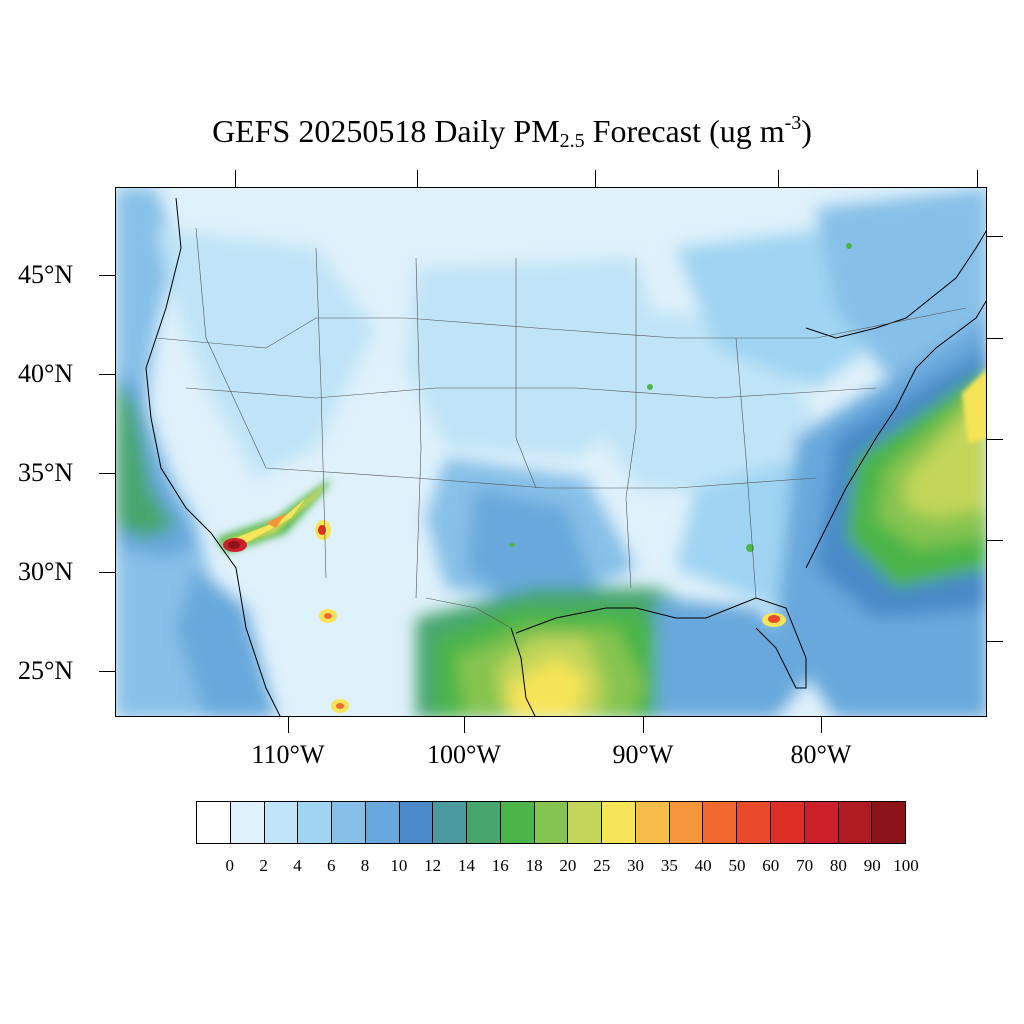 The image size is (1024, 1024). Describe the element at coordinates (974, 406) in the screenshot. I see `atlantic-core` at that location.